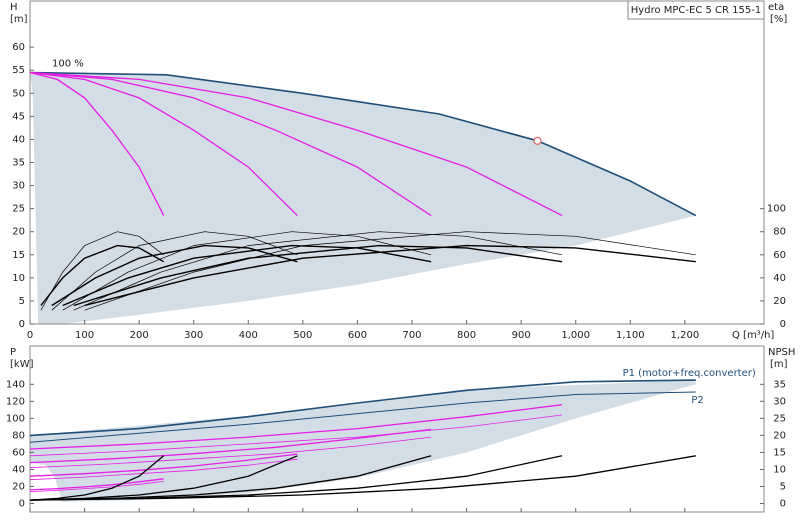  Describe the element at coordinates (18, 435) in the screenshot. I see `y-tick-label: 80` at that location.